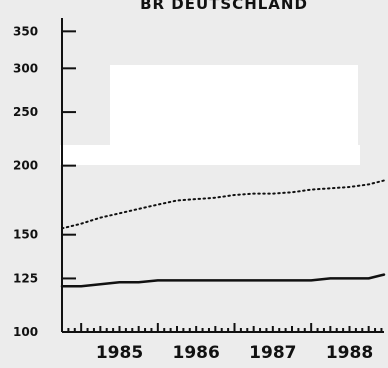 Image resolution: width=388 pixels, height=368 pixels. I want to click on y-tick-label: 350, so click(25, 31).